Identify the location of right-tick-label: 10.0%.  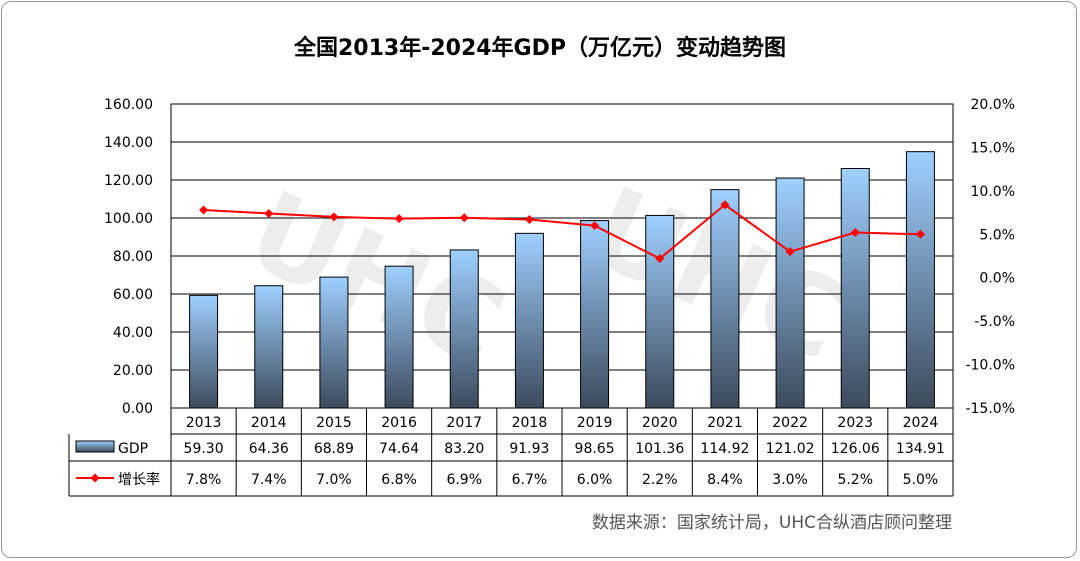
(993, 192).